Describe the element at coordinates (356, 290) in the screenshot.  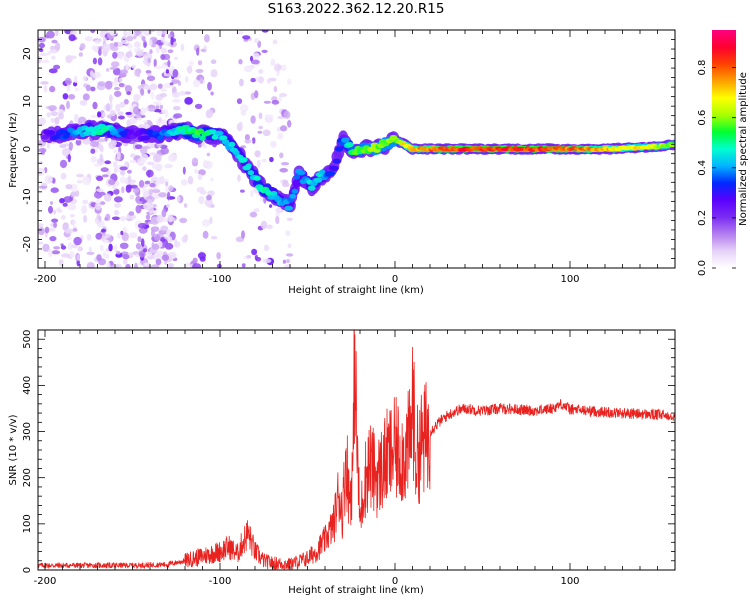
I see `spectrogram-x-label: Height of straight line (km)` at that location.